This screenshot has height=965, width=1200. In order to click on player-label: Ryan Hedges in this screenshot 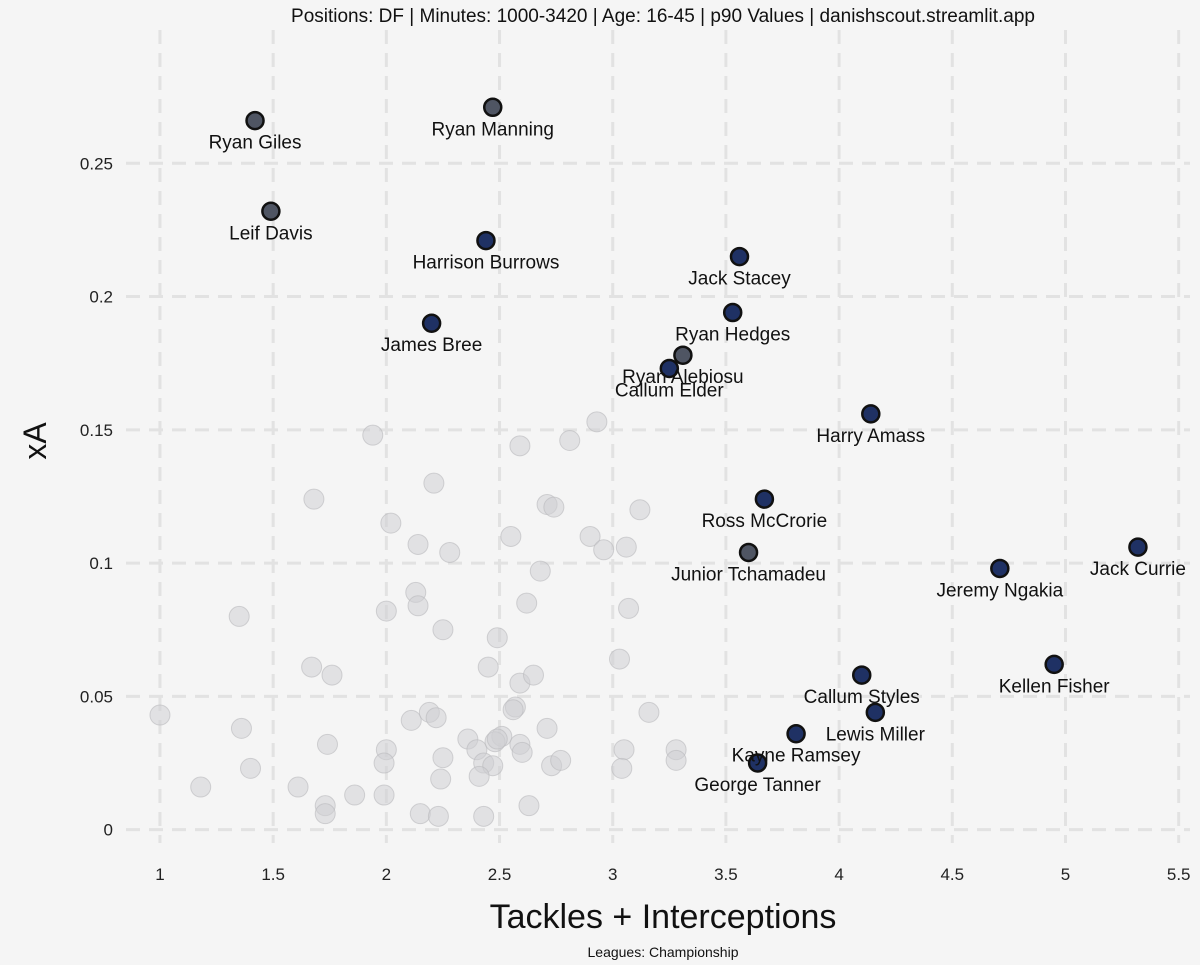, I will do `click(732, 335)`.